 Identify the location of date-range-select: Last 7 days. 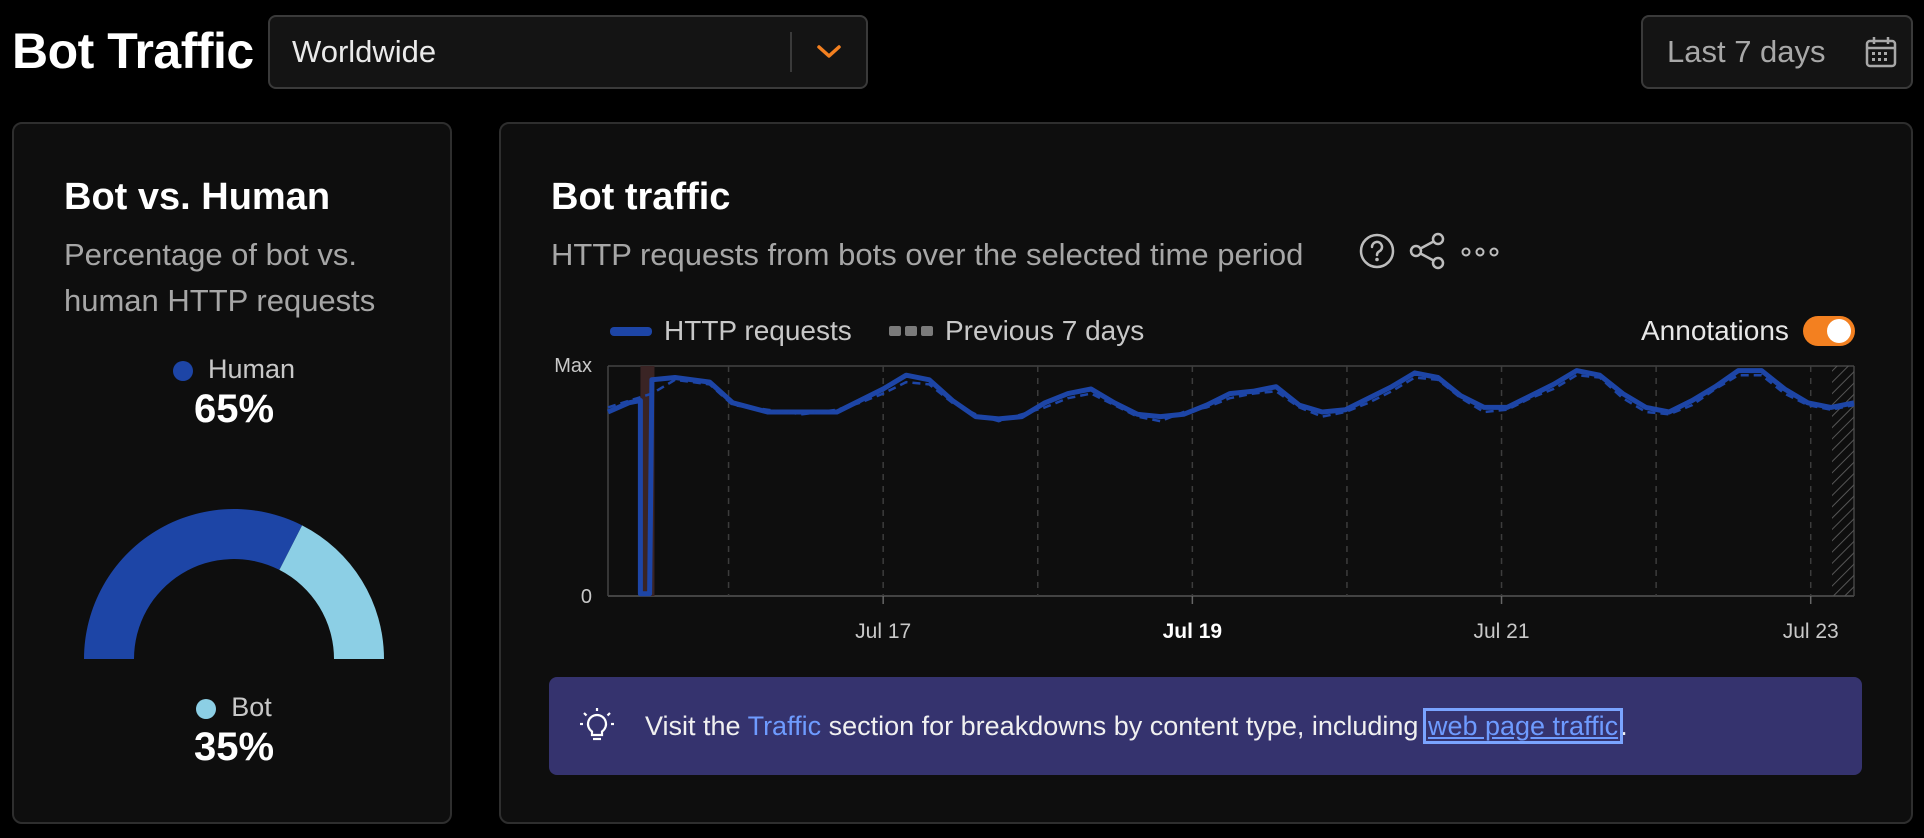
(1777, 52).